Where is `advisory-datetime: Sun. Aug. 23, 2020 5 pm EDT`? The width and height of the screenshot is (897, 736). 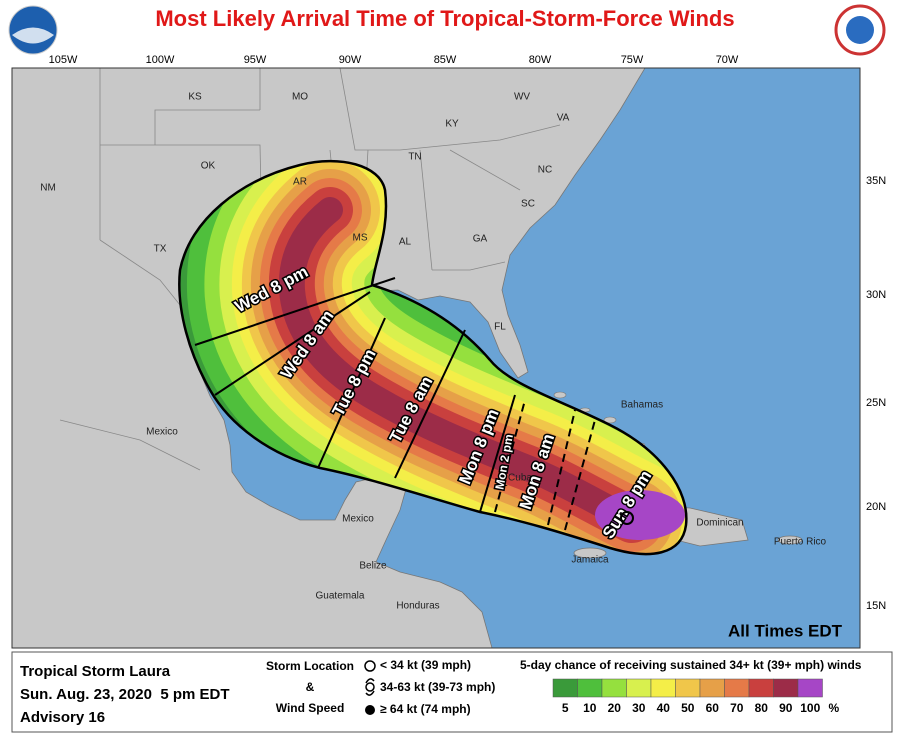 advisory-datetime: Sun. Aug. 23, 2020 5 pm EDT is located at coordinates (125, 694).